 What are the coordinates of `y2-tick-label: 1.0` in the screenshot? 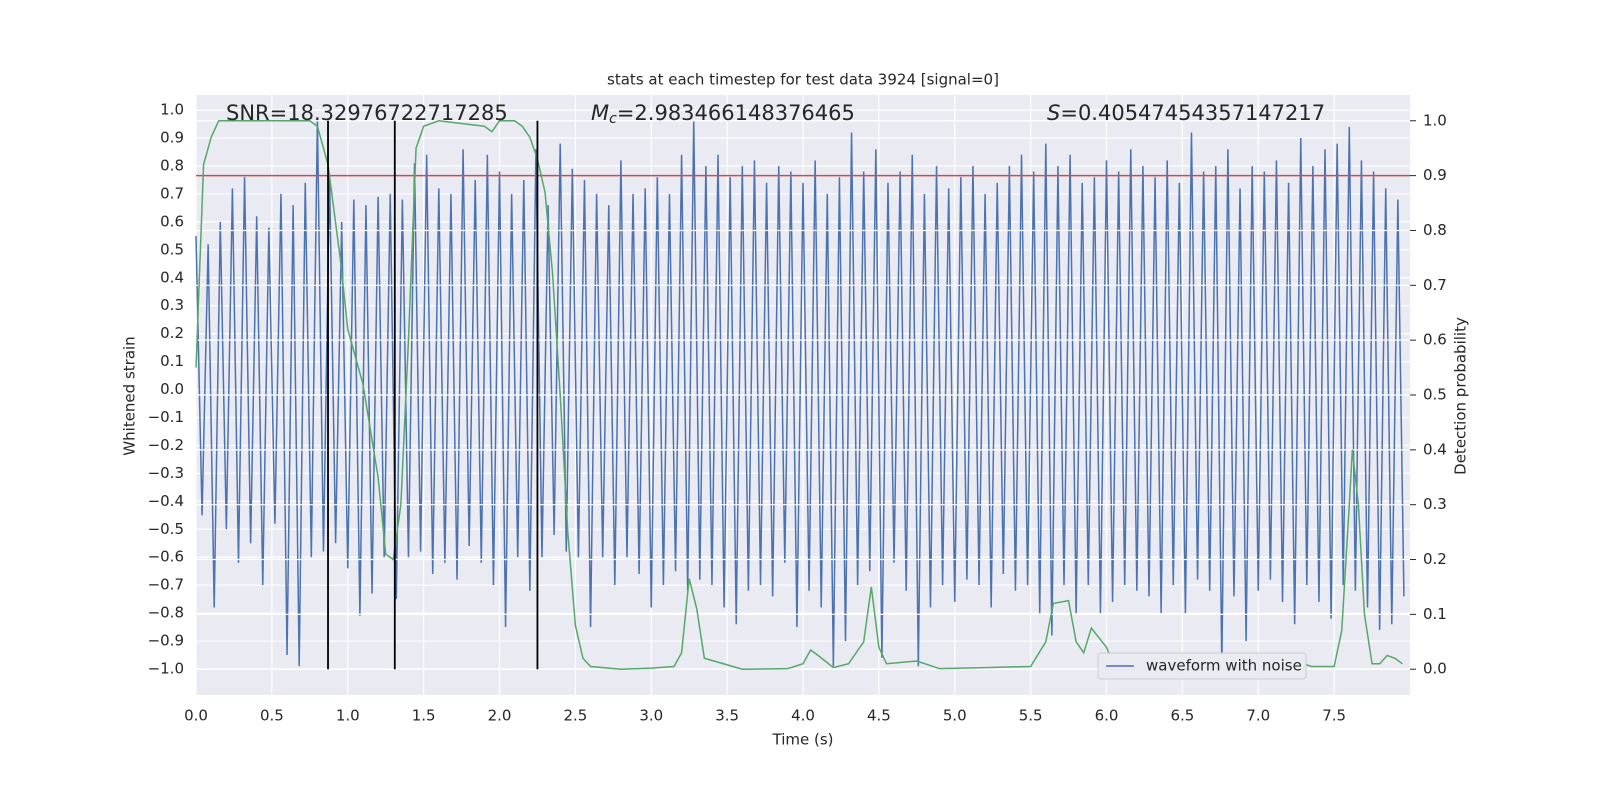 It's located at (1435, 120).